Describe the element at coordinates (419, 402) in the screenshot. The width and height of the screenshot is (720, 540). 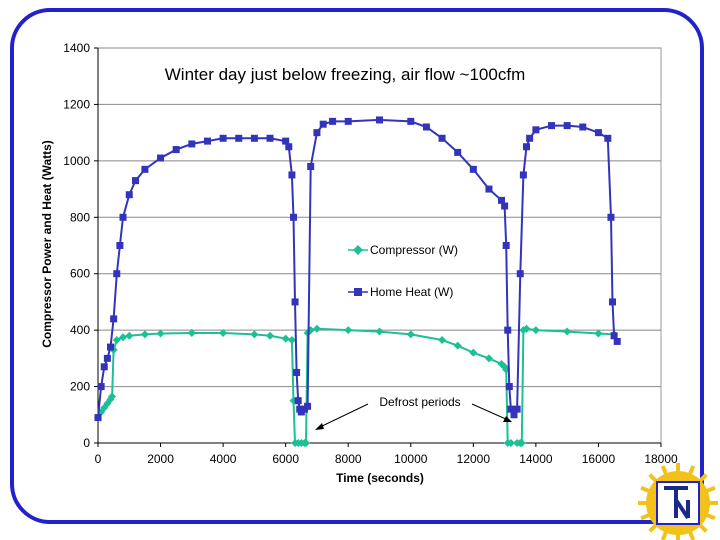
I see `defrost-label: Defrost periods` at that location.